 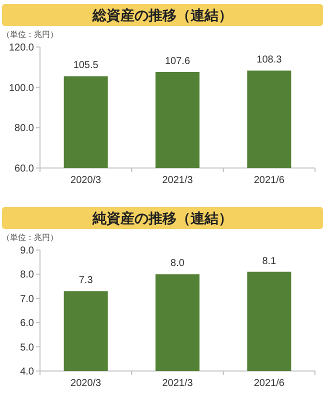 What do you see at coordinates (86, 280) in the screenshot?
I see `data-label: 7.3` at bounding box center [86, 280].